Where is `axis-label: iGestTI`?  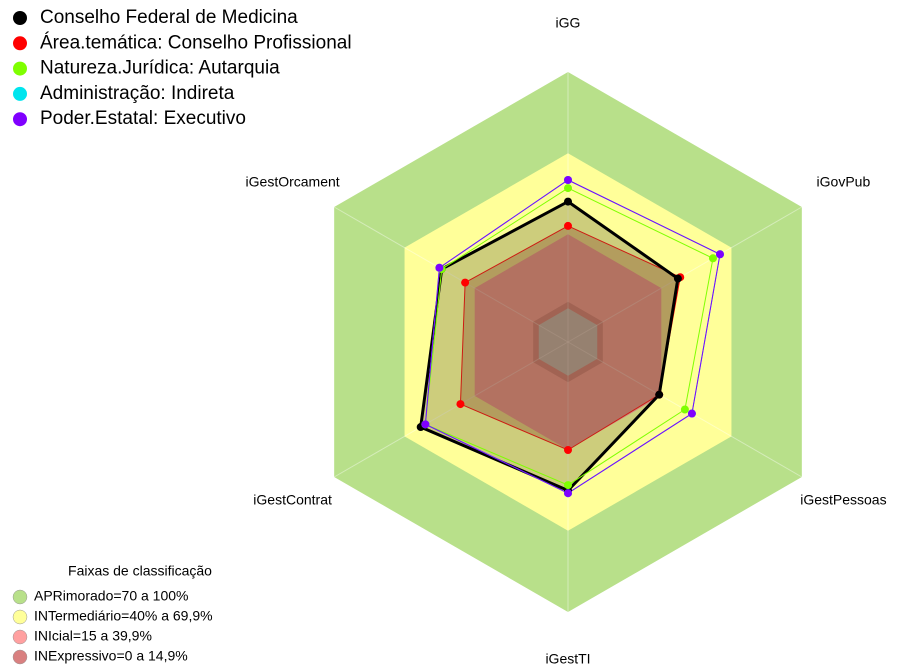
axis-label: iGestTI is located at coordinates (567, 659).